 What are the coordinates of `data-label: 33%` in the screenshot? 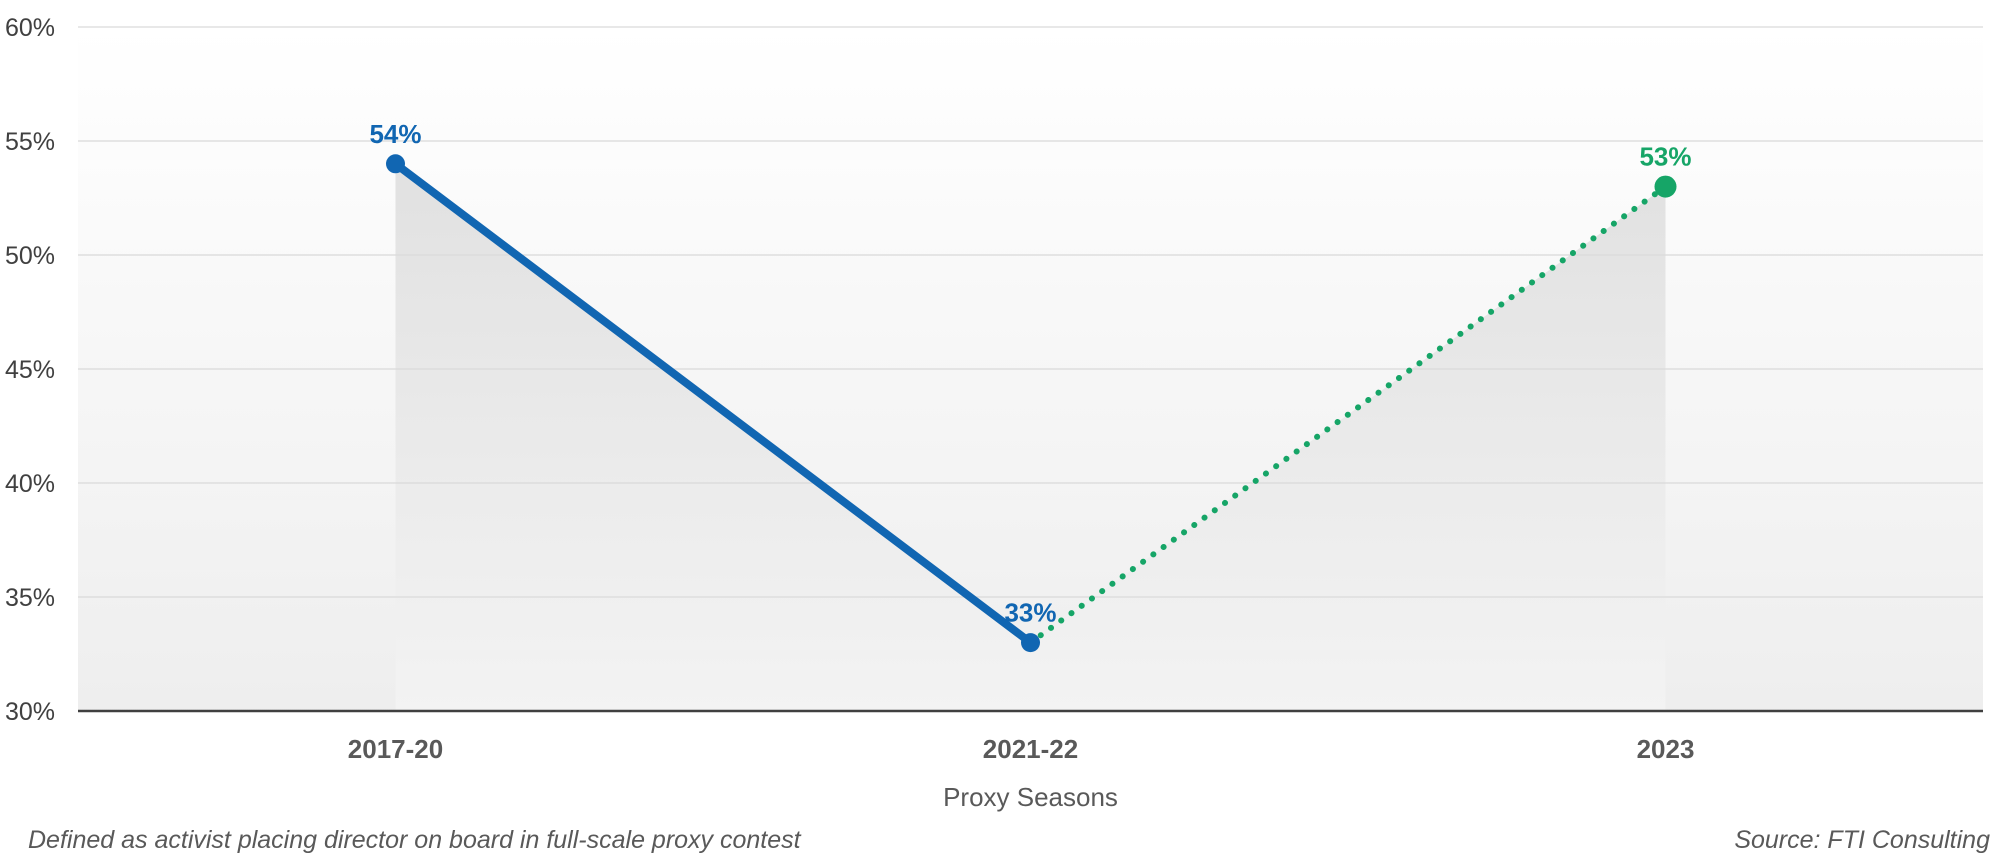 It's located at (1030, 613).